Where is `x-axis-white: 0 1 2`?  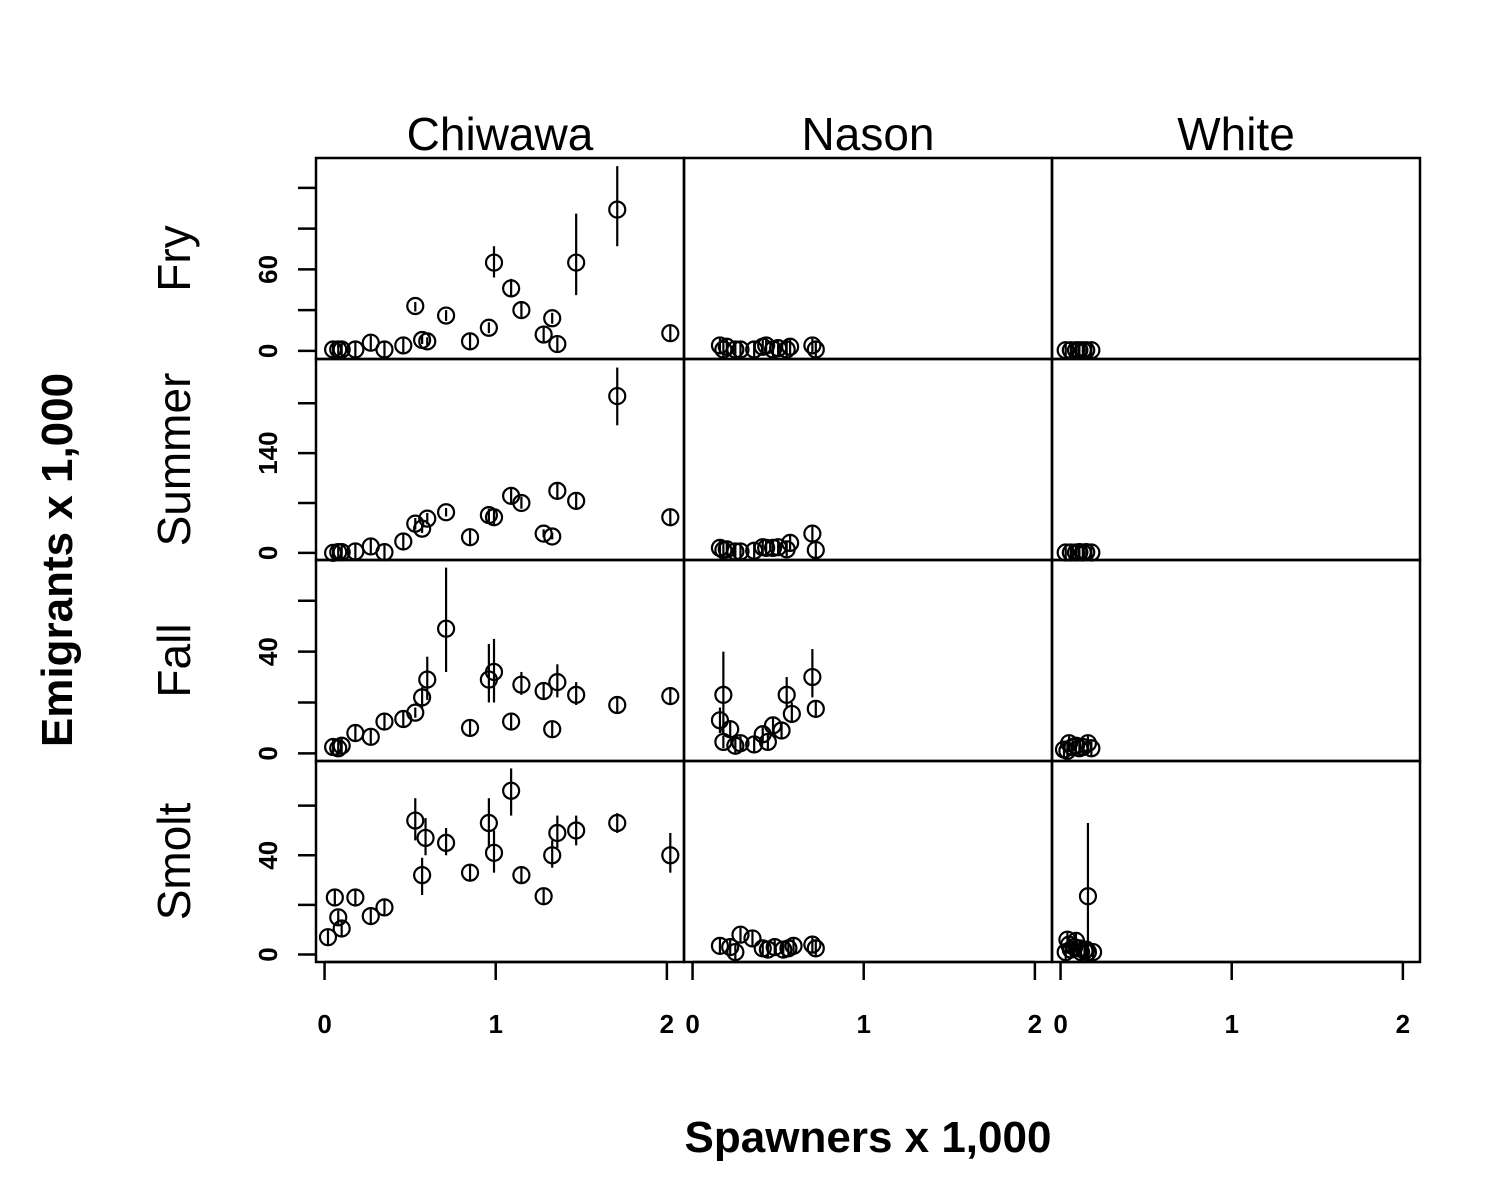 x-axis-white: 0 1 2 is located at coordinates (1231, 999).